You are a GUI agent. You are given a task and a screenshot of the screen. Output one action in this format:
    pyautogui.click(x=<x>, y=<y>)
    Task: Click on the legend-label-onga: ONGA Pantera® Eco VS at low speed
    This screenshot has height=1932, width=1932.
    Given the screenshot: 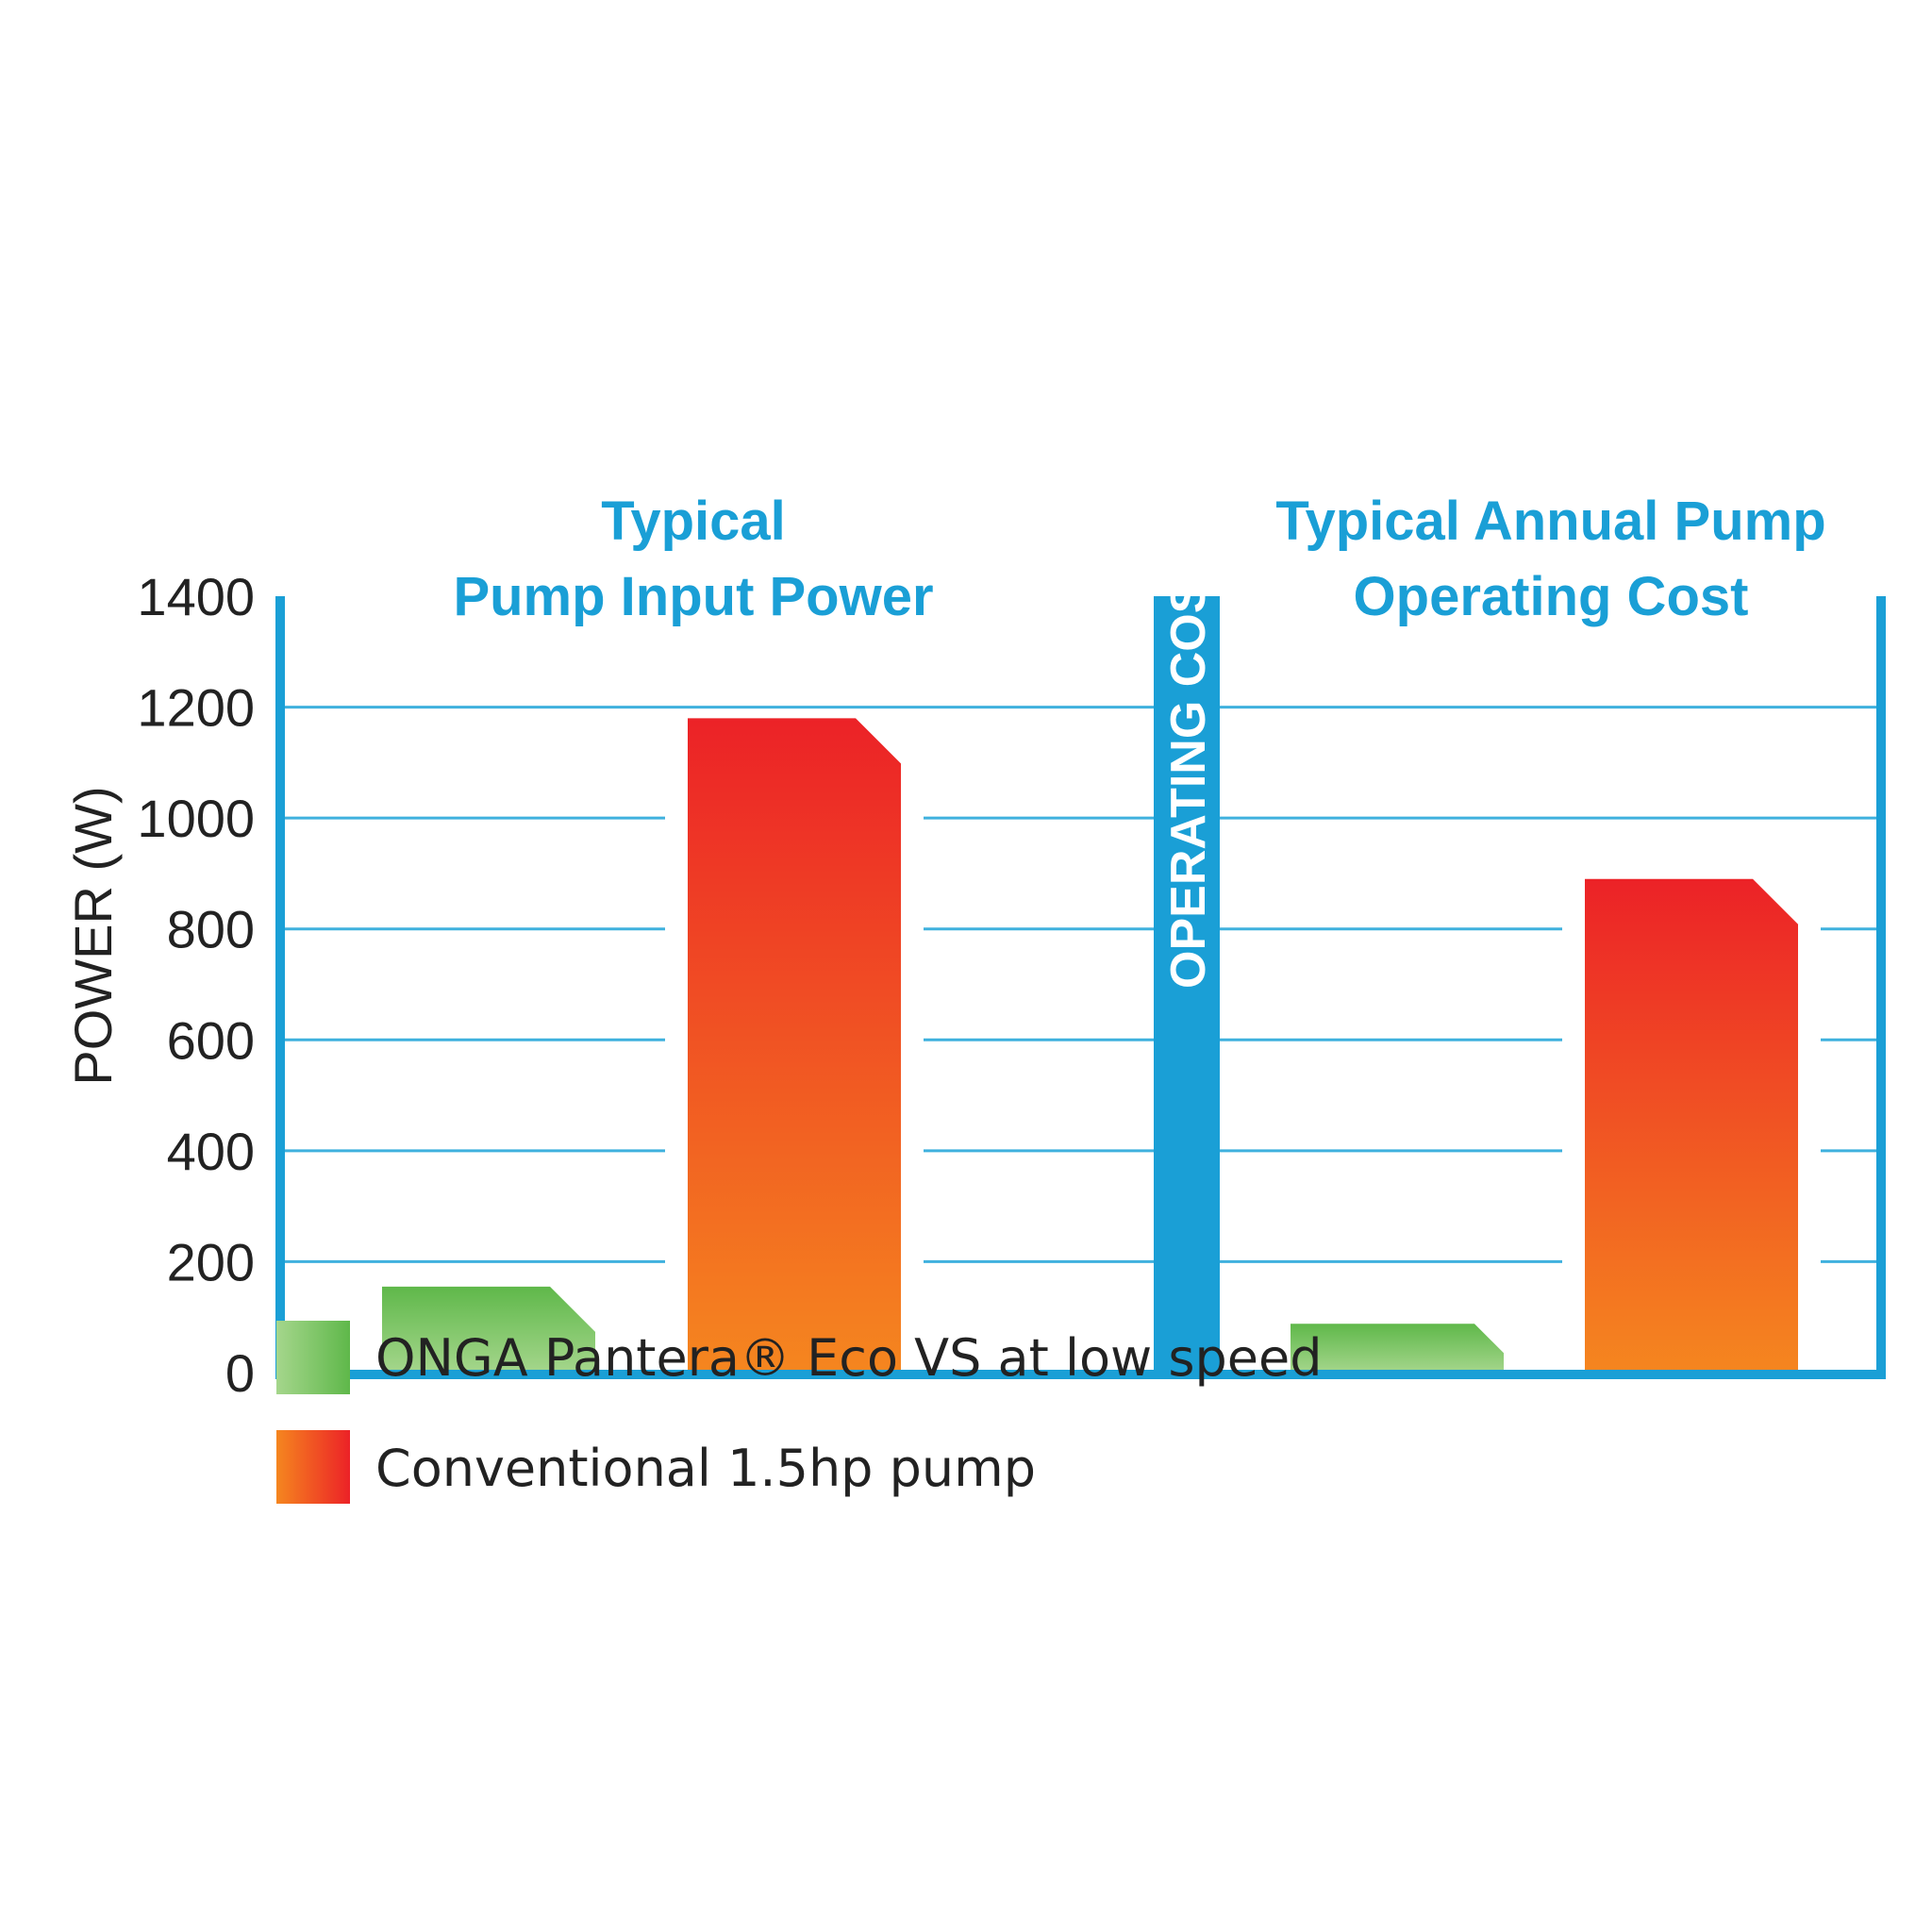 What is the action you would take?
    pyautogui.click(x=849, y=1358)
    